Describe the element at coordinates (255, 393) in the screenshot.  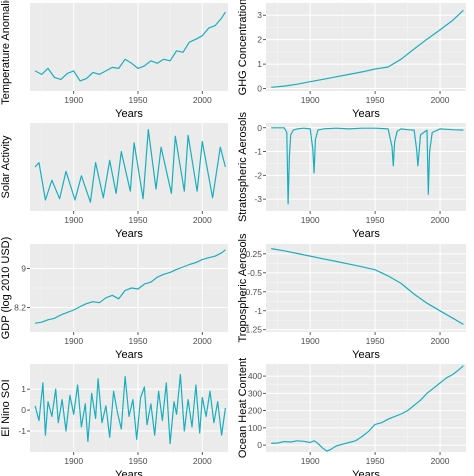
I see `y-tick-label: 300` at that location.